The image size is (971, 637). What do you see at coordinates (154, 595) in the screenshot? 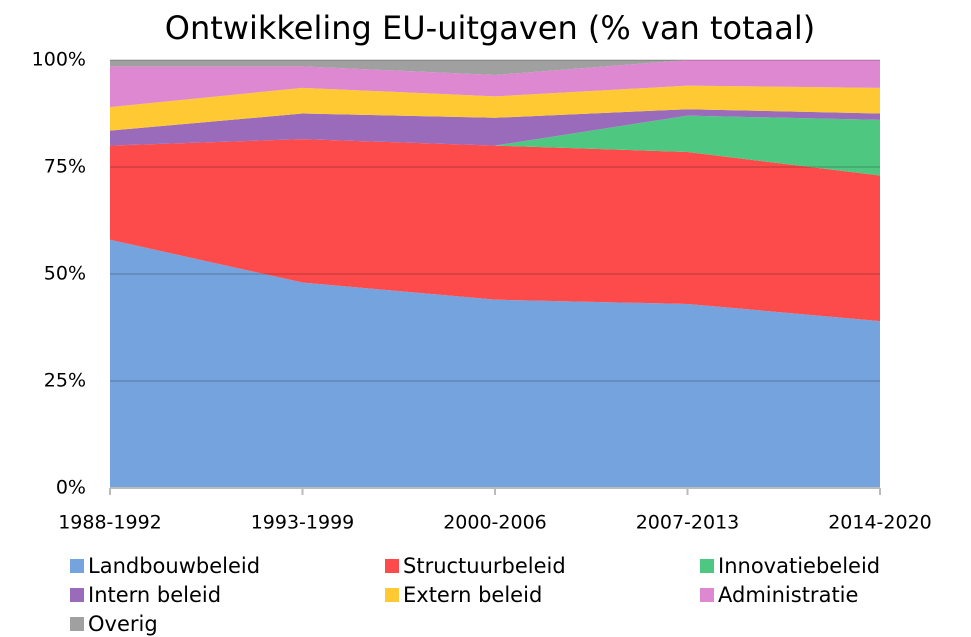
I see `legend-label: Intern beleid` at bounding box center [154, 595].